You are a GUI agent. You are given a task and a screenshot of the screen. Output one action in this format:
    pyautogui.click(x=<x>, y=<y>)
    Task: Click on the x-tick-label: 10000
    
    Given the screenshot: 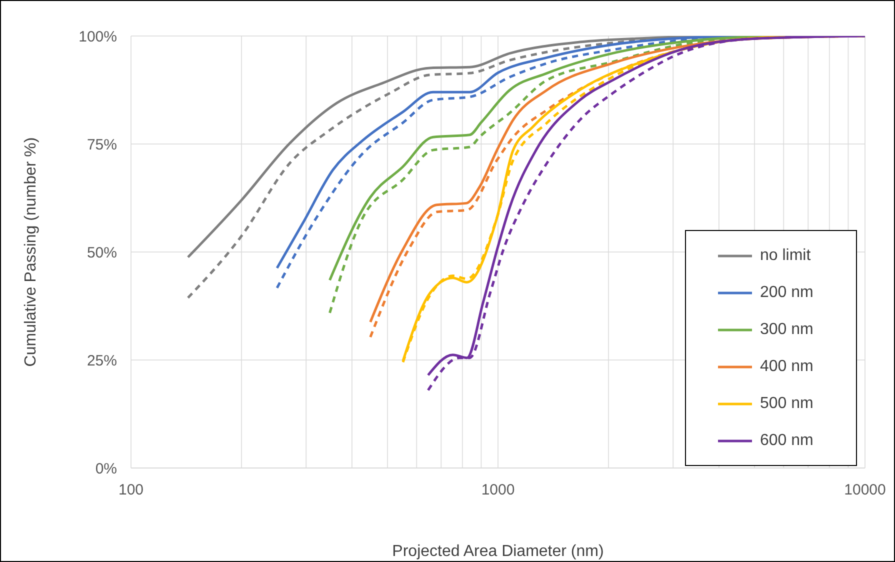 What is the action you would take?
    pyautogui.click(x=865, y=490)
    